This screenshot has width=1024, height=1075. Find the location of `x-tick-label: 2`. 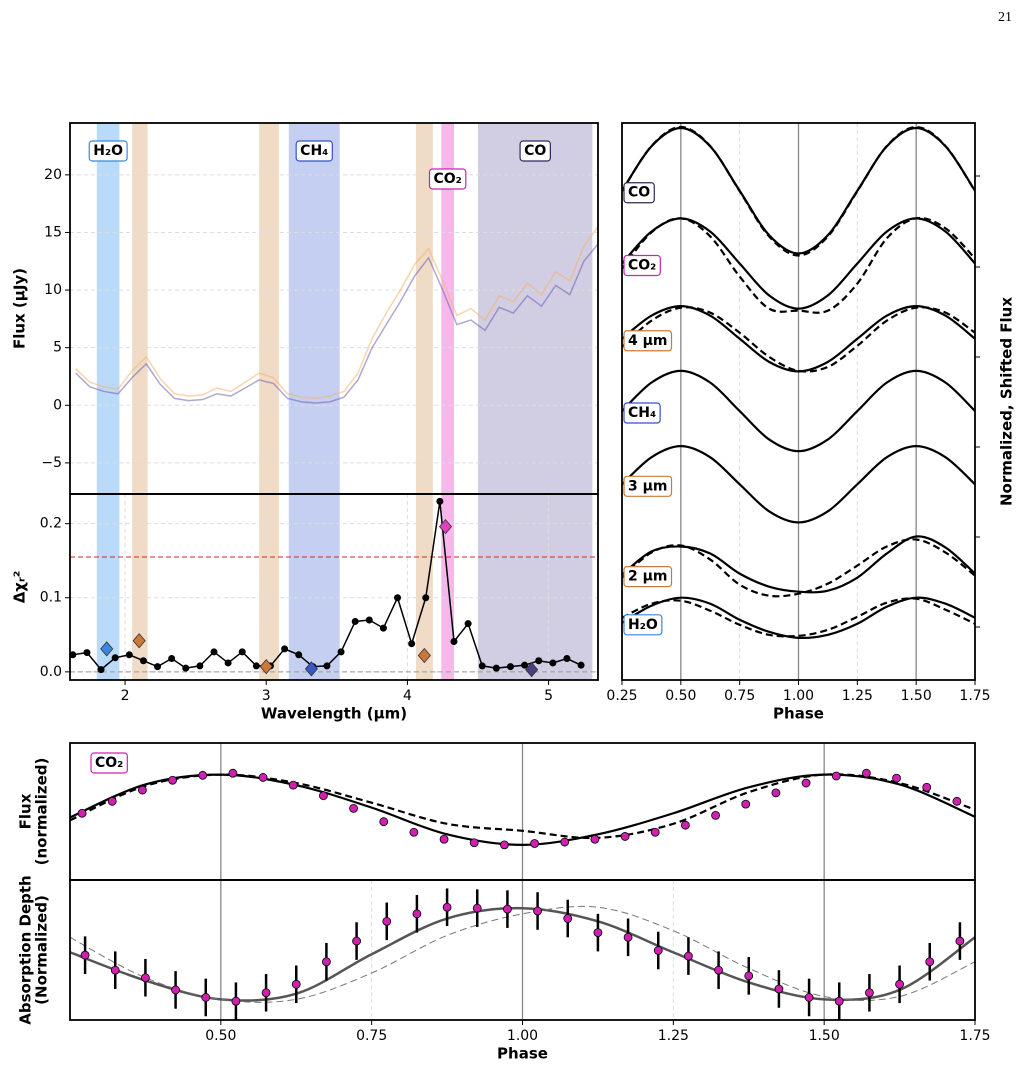

x-tick-label: 2 is located at coordinates (125, 696).